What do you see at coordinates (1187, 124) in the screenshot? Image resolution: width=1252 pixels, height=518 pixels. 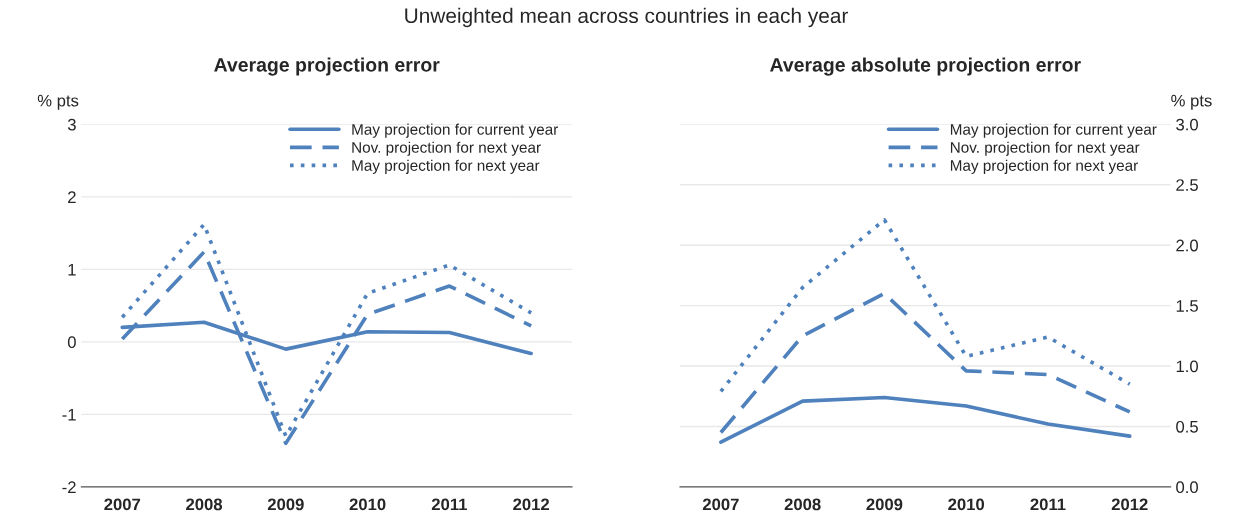 I see `y2-tick-label: 3.0` at bounding box center [1187, 124].